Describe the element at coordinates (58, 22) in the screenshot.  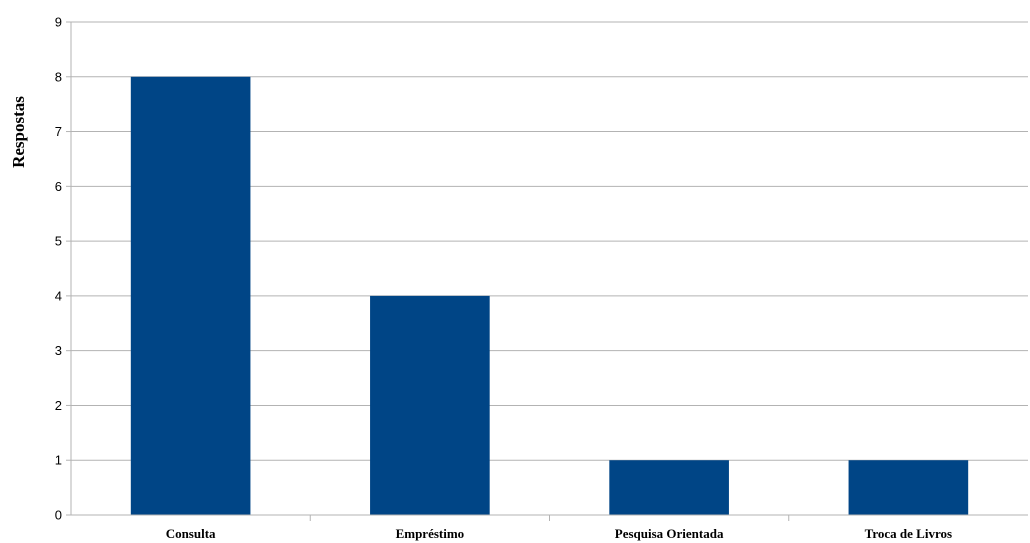
I see `y-tick-label: 9` at that location.